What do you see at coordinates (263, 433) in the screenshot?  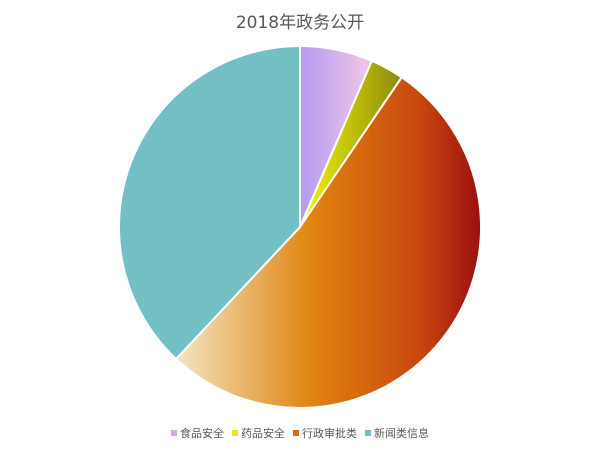 I see `legend-label: 药品安全` at bounding box center [263, 433].